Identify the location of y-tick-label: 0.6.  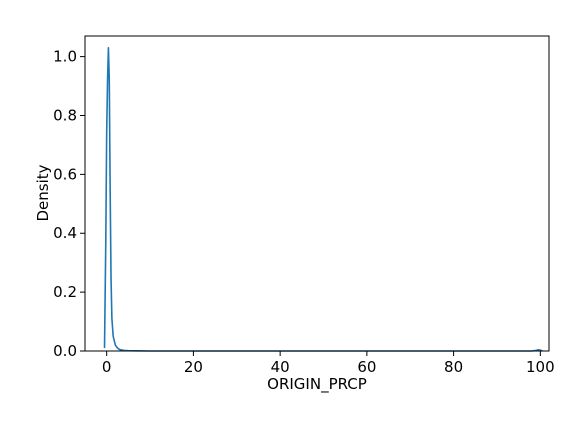
(65, 174).